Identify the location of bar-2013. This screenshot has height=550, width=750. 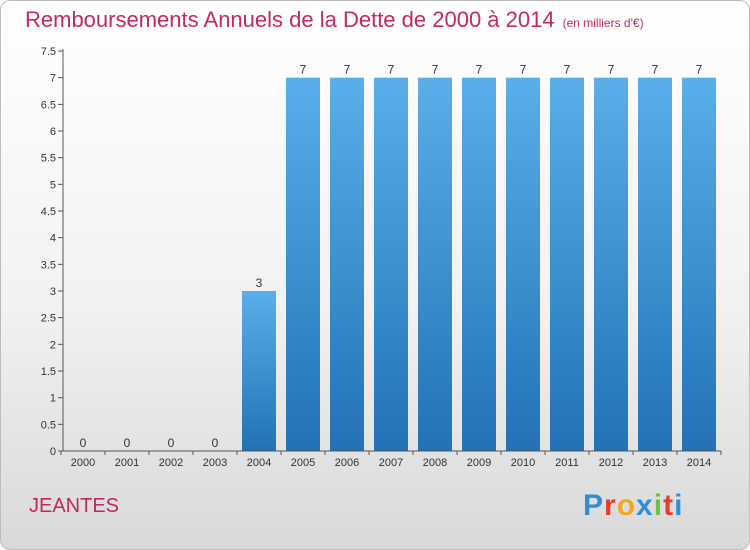
(655, 264).